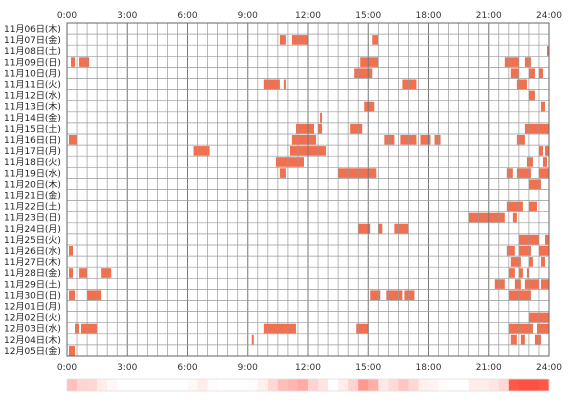 This screenshot has height=400, width=570. What do you see at coordinates (187, 368) in the screenshot?
I see `x-tick-label-bottom: 6:00` at bounding box center [187, 368].